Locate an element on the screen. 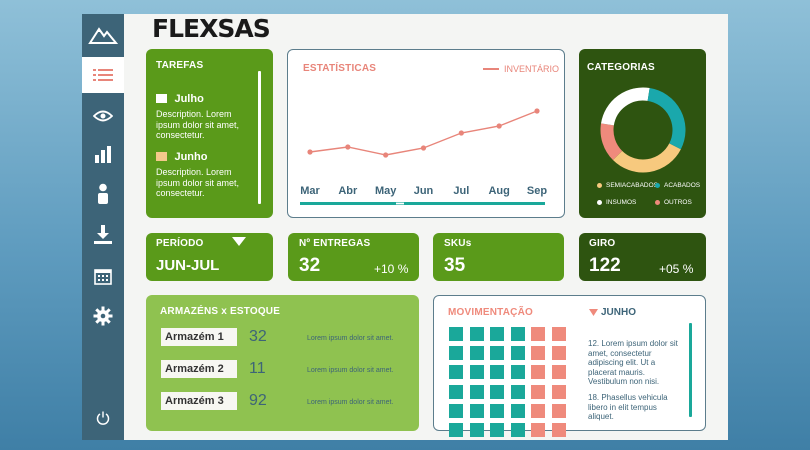  estatisticas-title: ESTATÍSTICAS is located at coordinates (340, 68).